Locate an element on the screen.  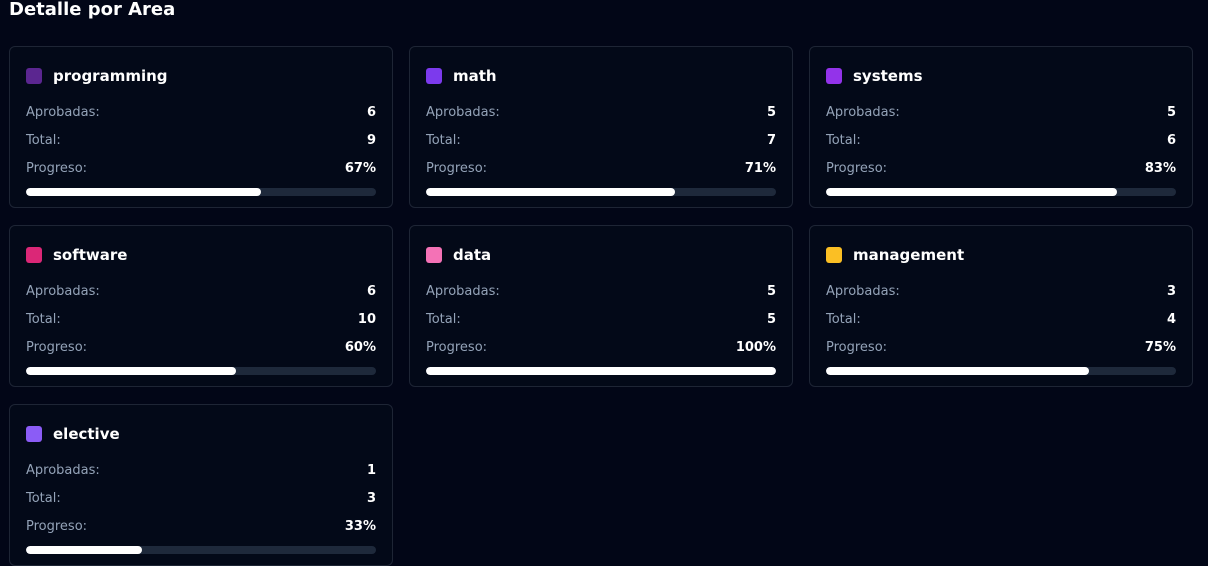
card-header: systems is located at coordinates (1001, 76).